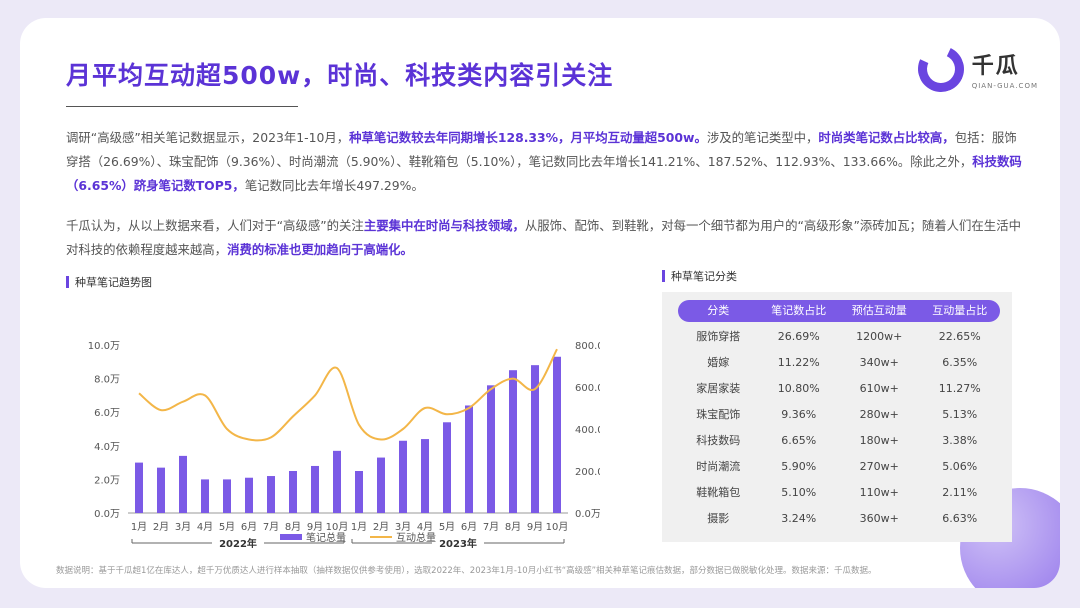 The height and width of the screenshot is (608, 1080). Describe the element at coordinates (587, 346) in the screenshot. I see `y-right-tick-label: 800.0万` at that location.